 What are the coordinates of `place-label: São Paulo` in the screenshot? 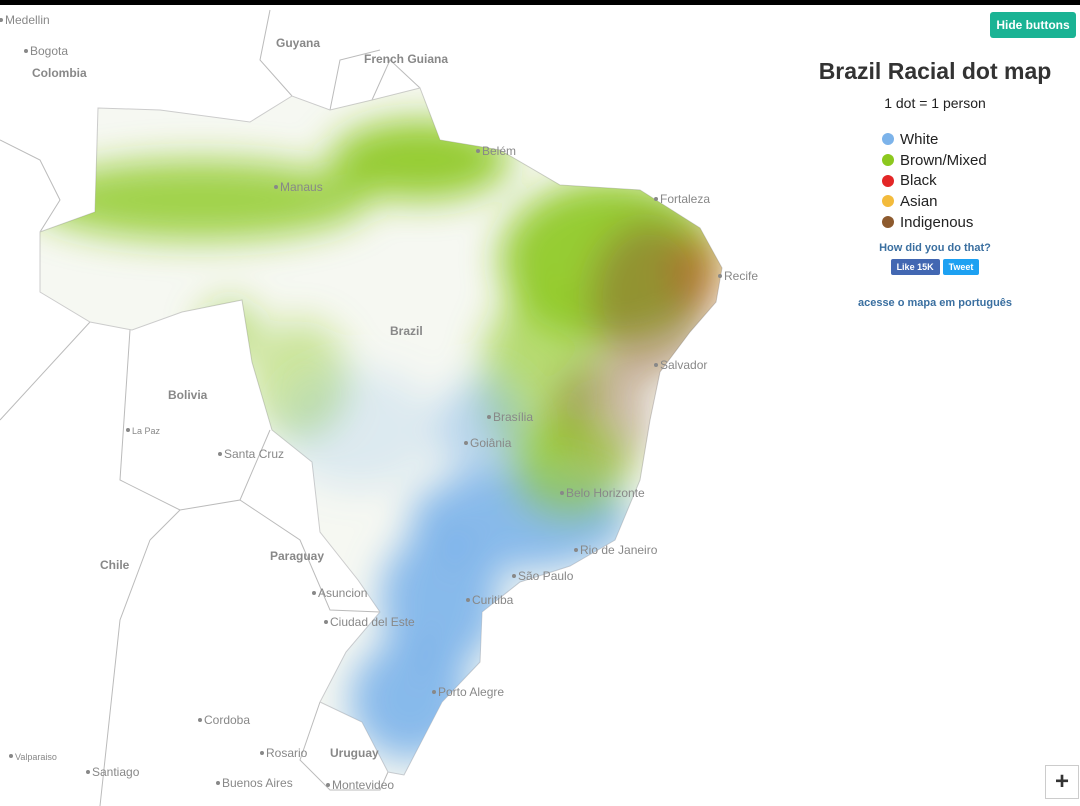 It's located at (546, 576).